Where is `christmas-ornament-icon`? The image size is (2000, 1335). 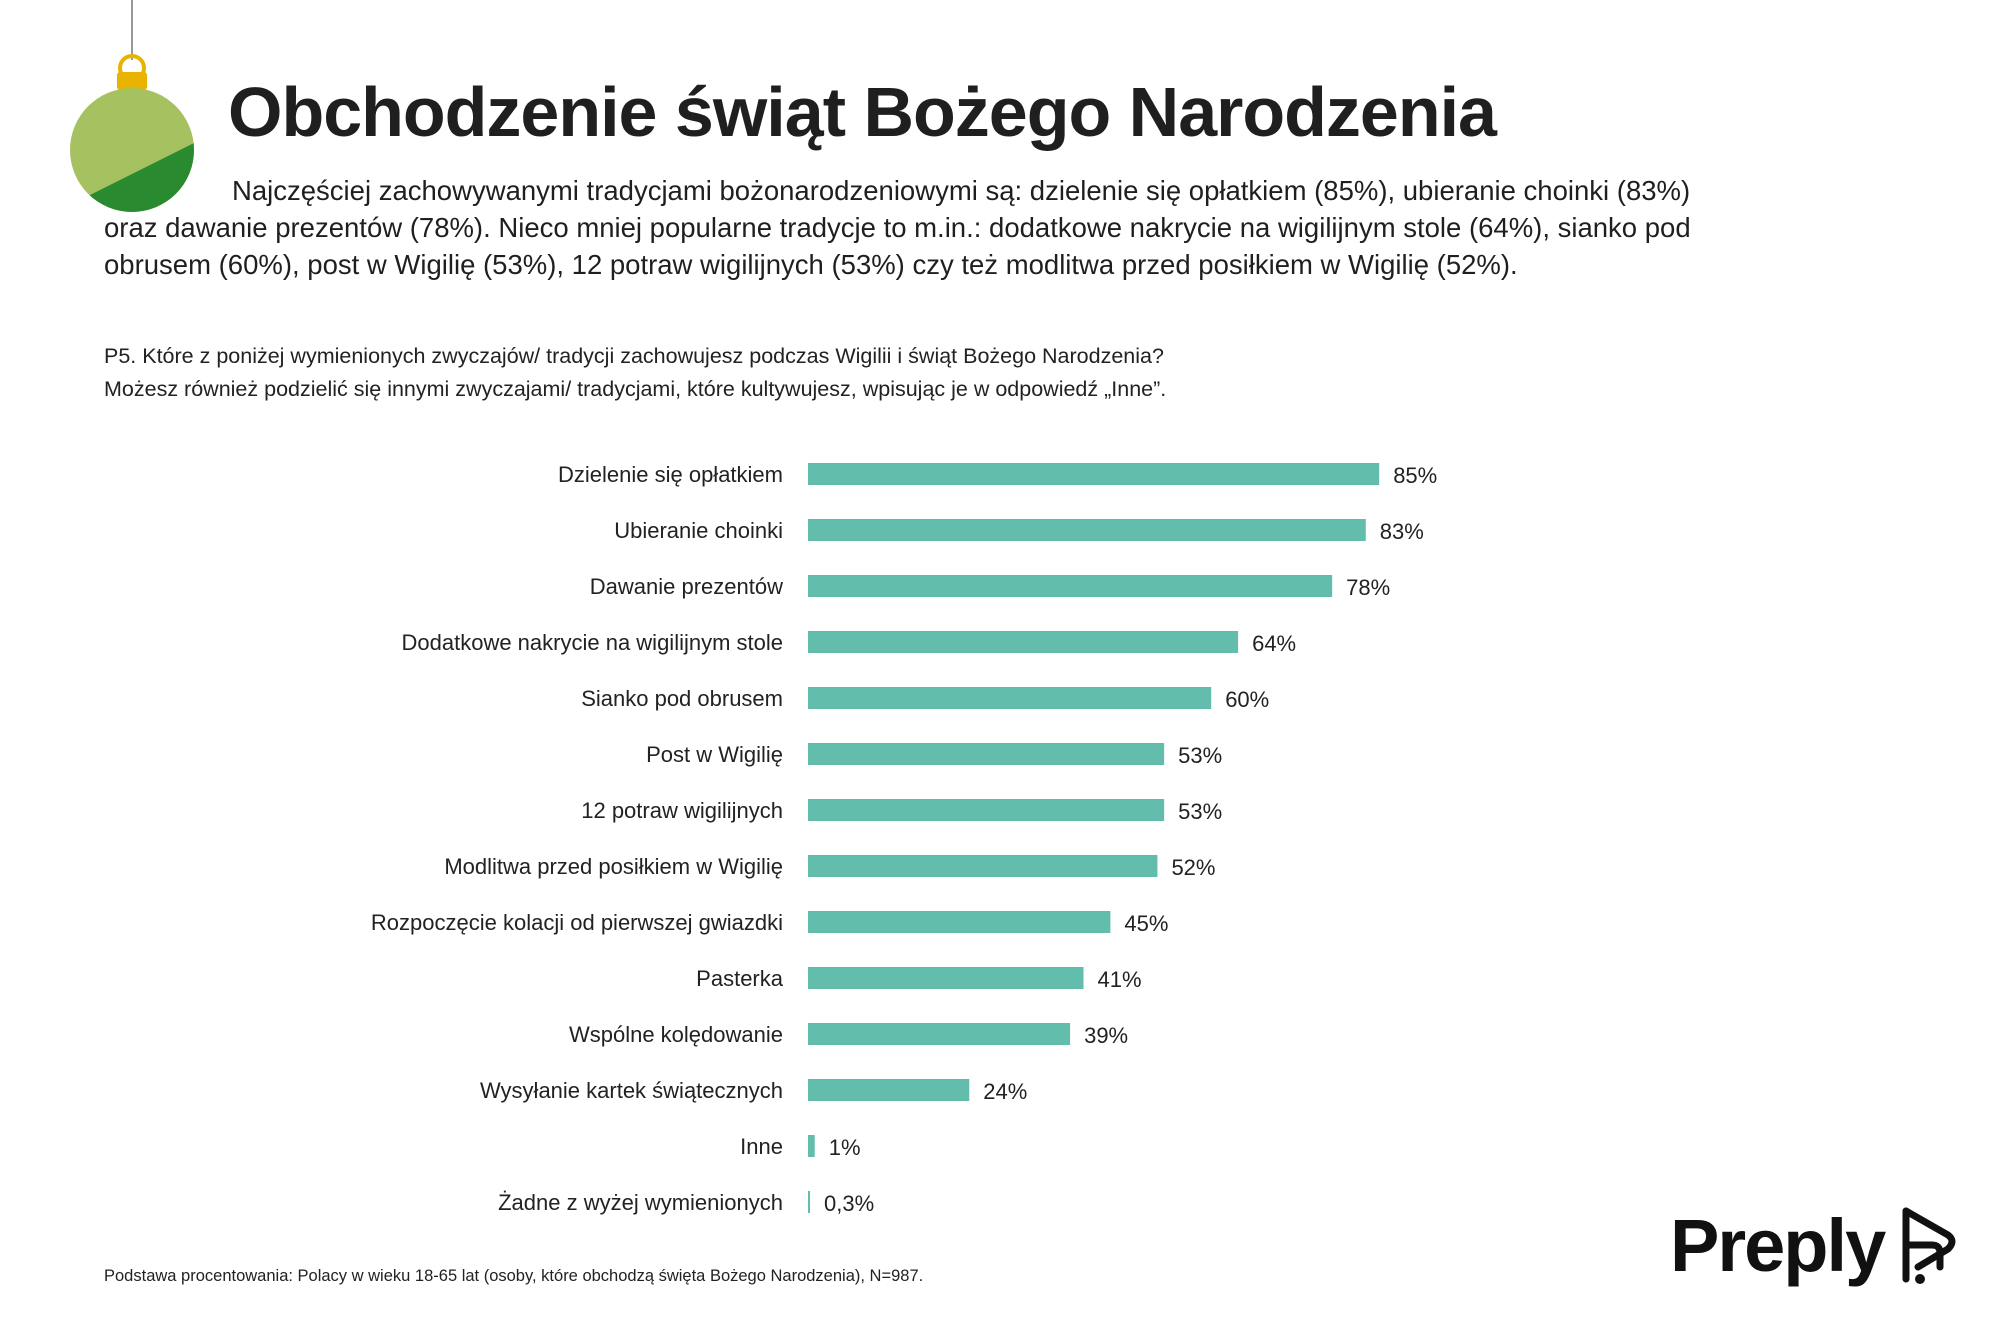
christmas-ornament-icon is located at coordinates (132, 106).